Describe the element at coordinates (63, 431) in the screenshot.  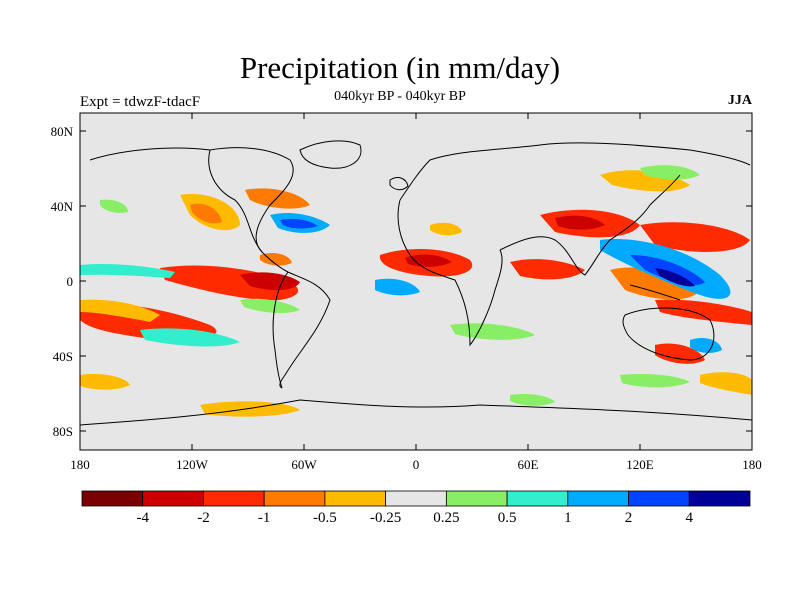
I see `lat-tick-label: 80S` at that location.